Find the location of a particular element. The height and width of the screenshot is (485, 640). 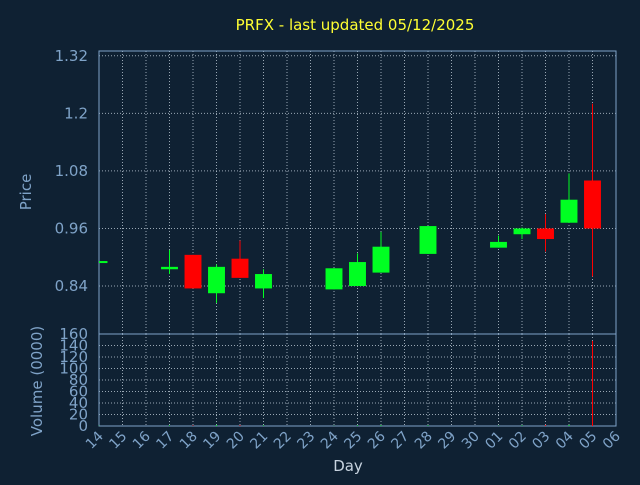

volume-tick-label: 160 is located at coordinates (73, 334).